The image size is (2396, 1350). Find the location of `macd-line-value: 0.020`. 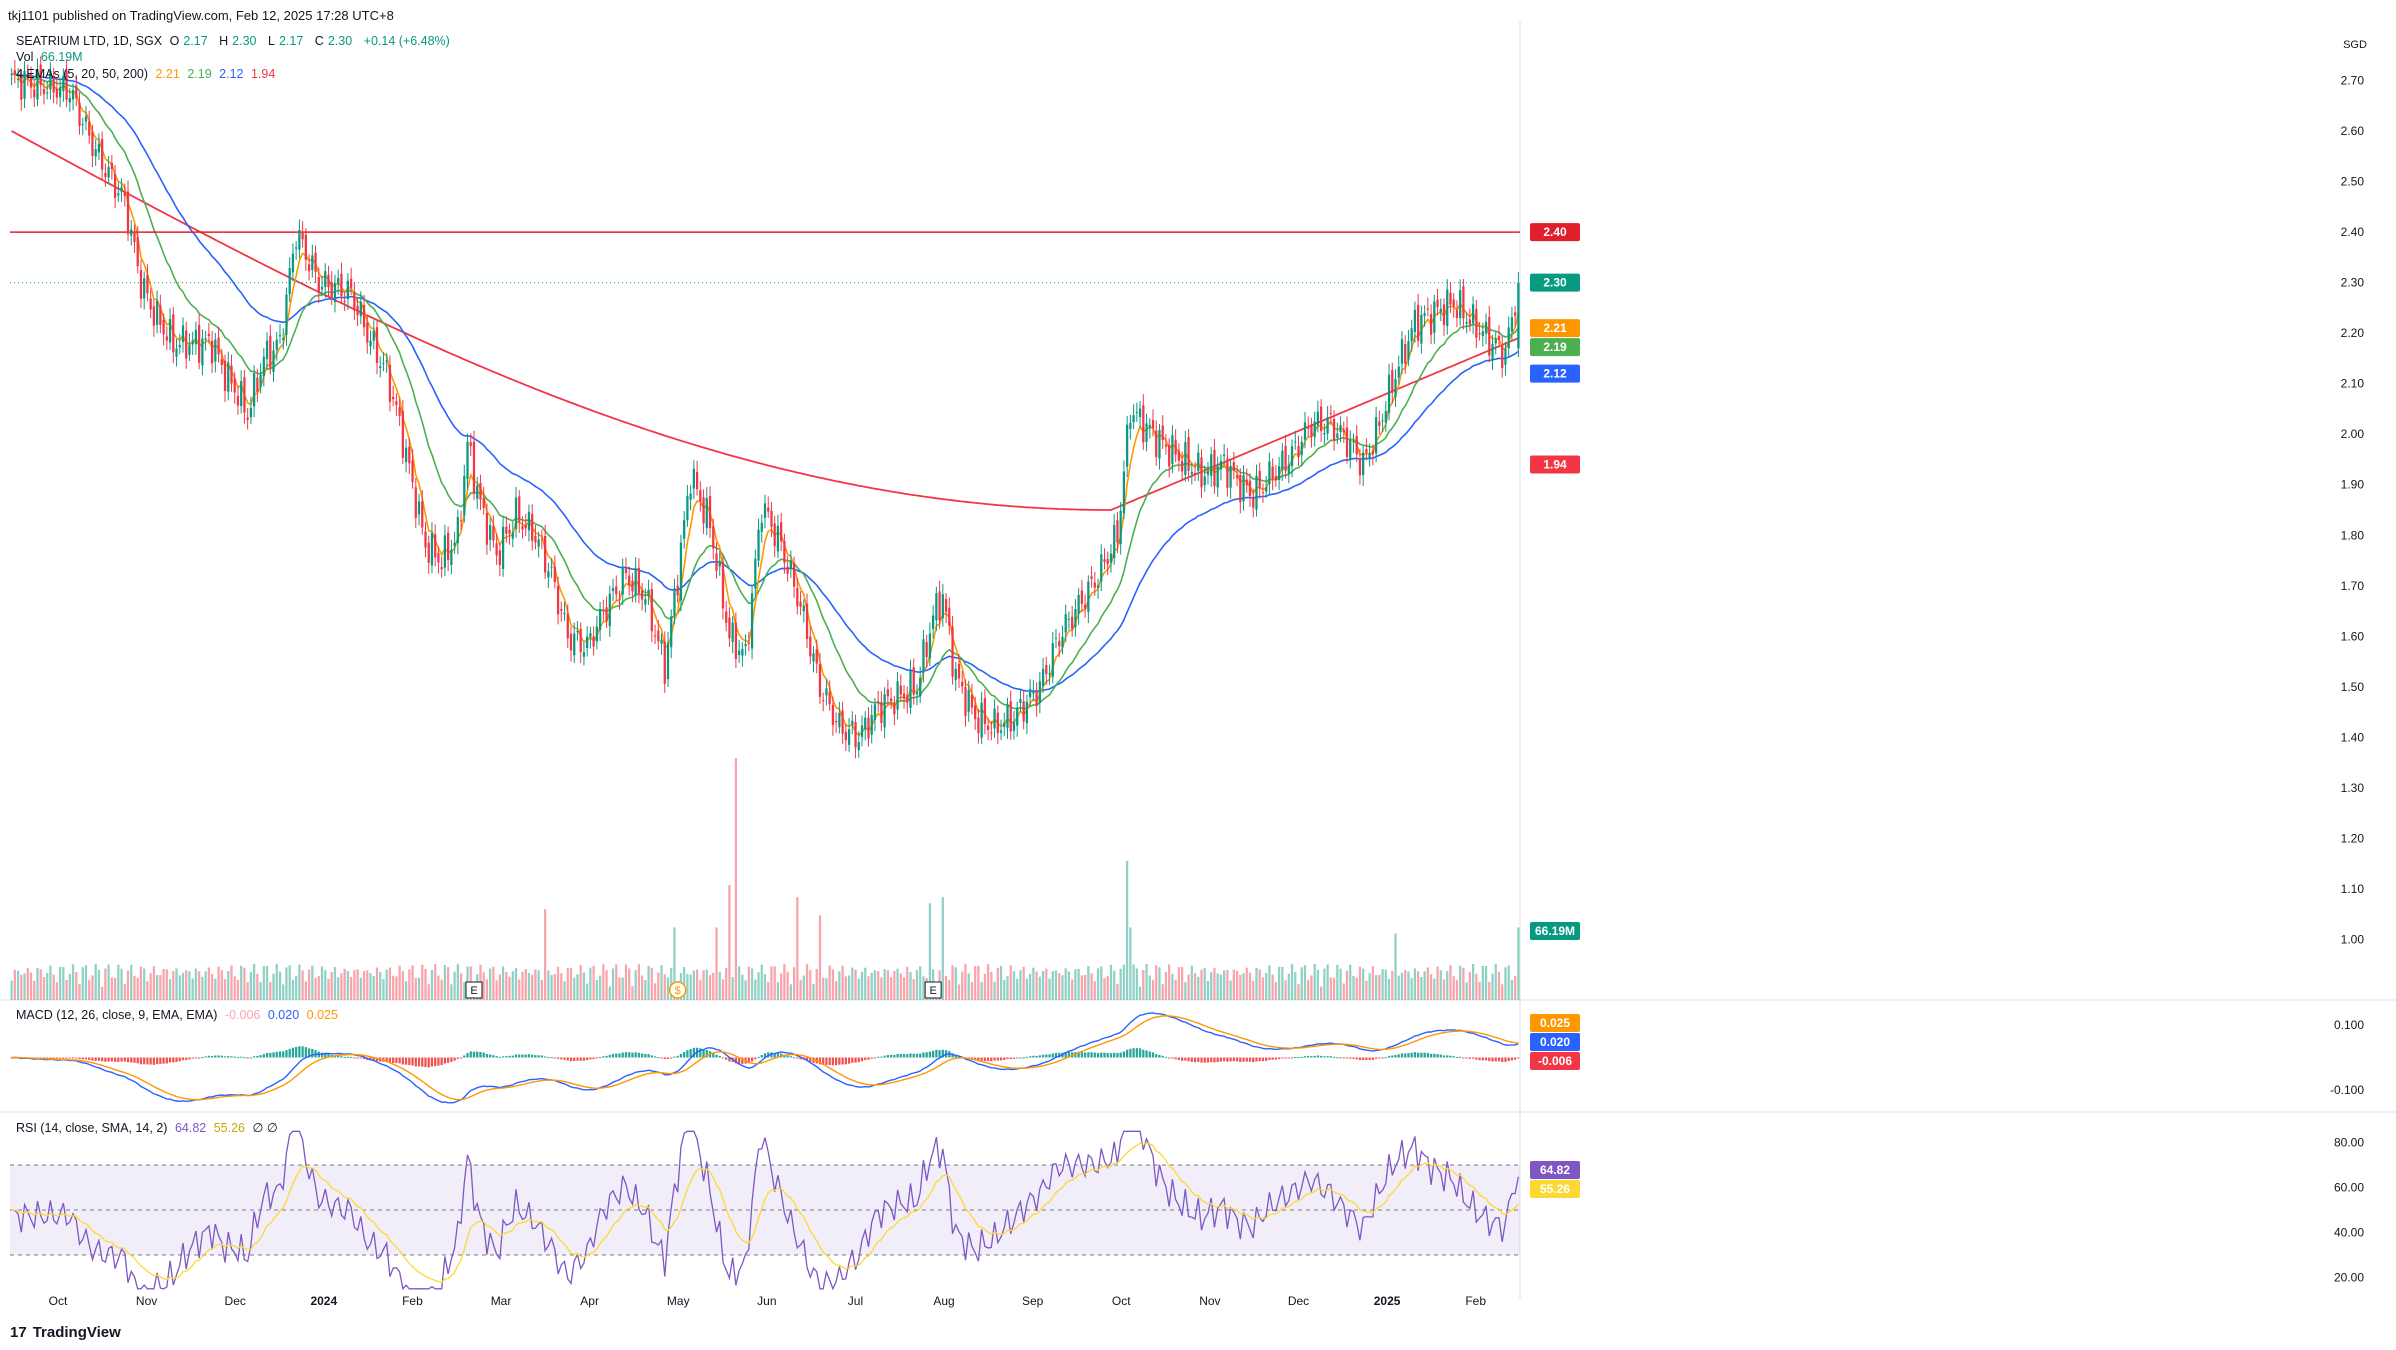

macd-line-value: 0.020 is located at coordinates (283, 1015).